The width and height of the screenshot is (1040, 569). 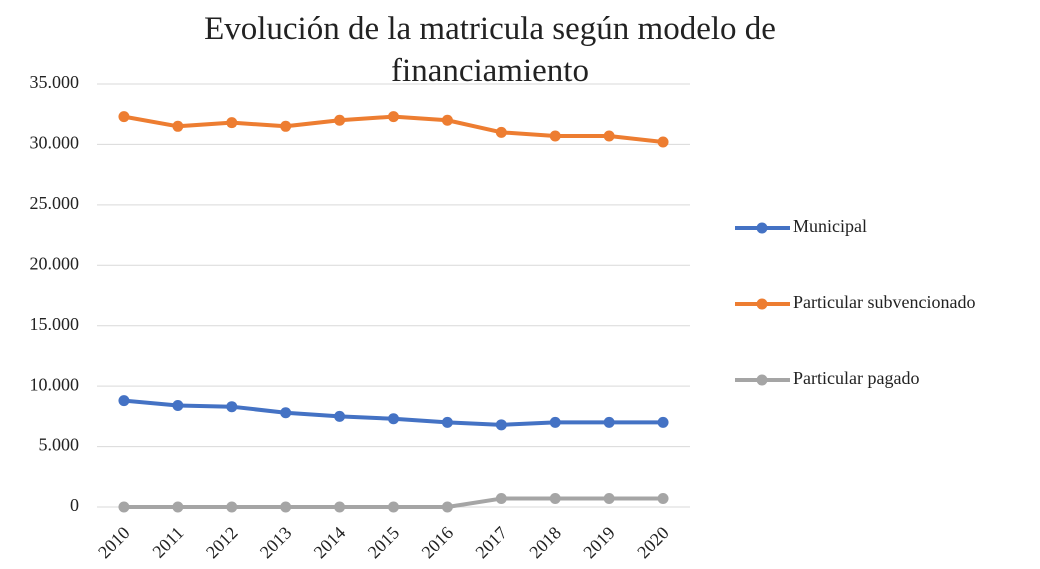 I want to click on x-tick-label: 2019, so click(x=599, y=543).